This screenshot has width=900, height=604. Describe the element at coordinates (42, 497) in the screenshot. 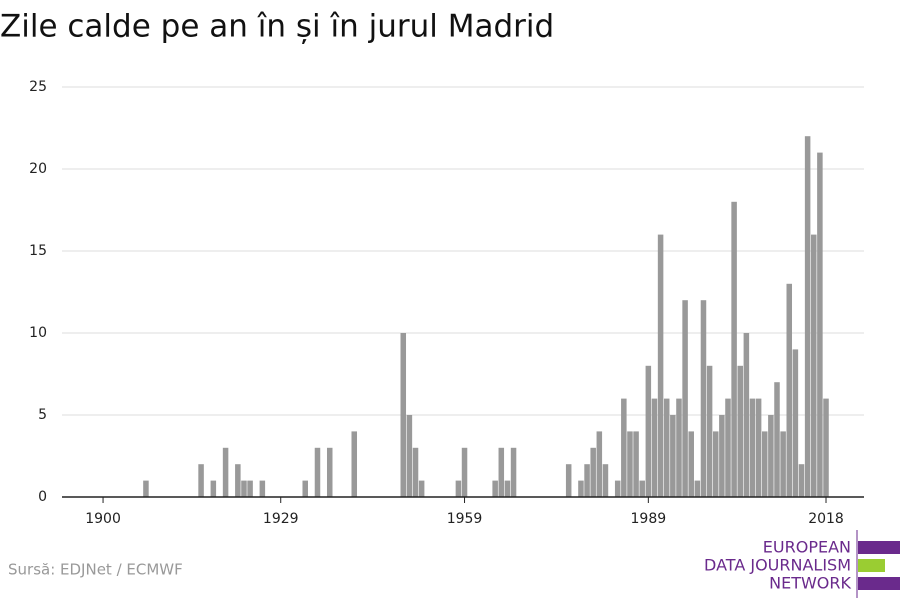

I see `y-tick-label: 0` at that location.